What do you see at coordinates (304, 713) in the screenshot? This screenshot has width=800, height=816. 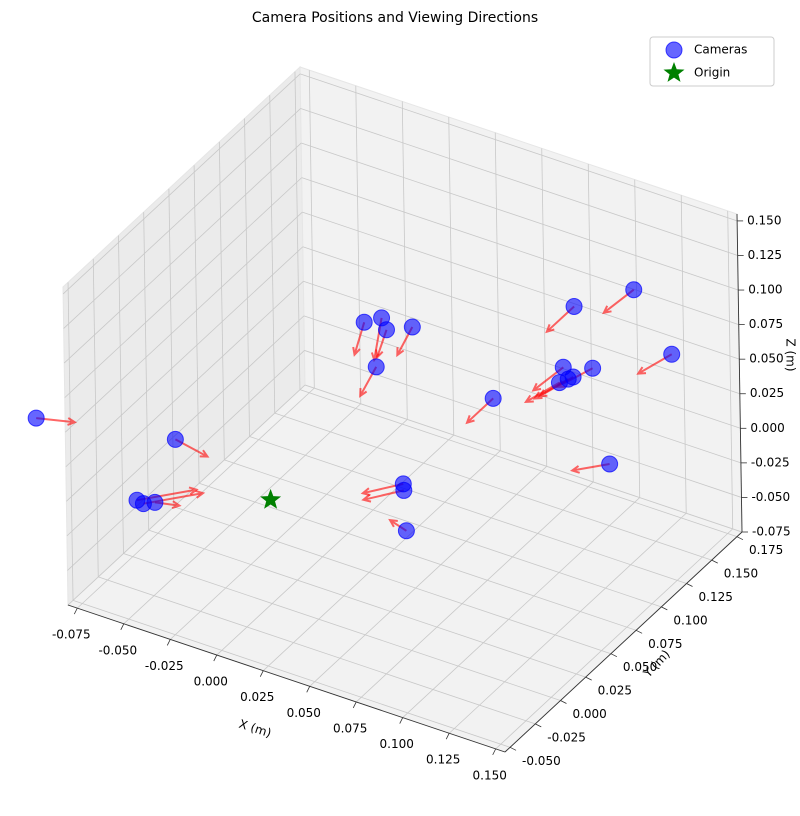 I see `x-tick-label: 0.050` at bounding box center [304, 713].